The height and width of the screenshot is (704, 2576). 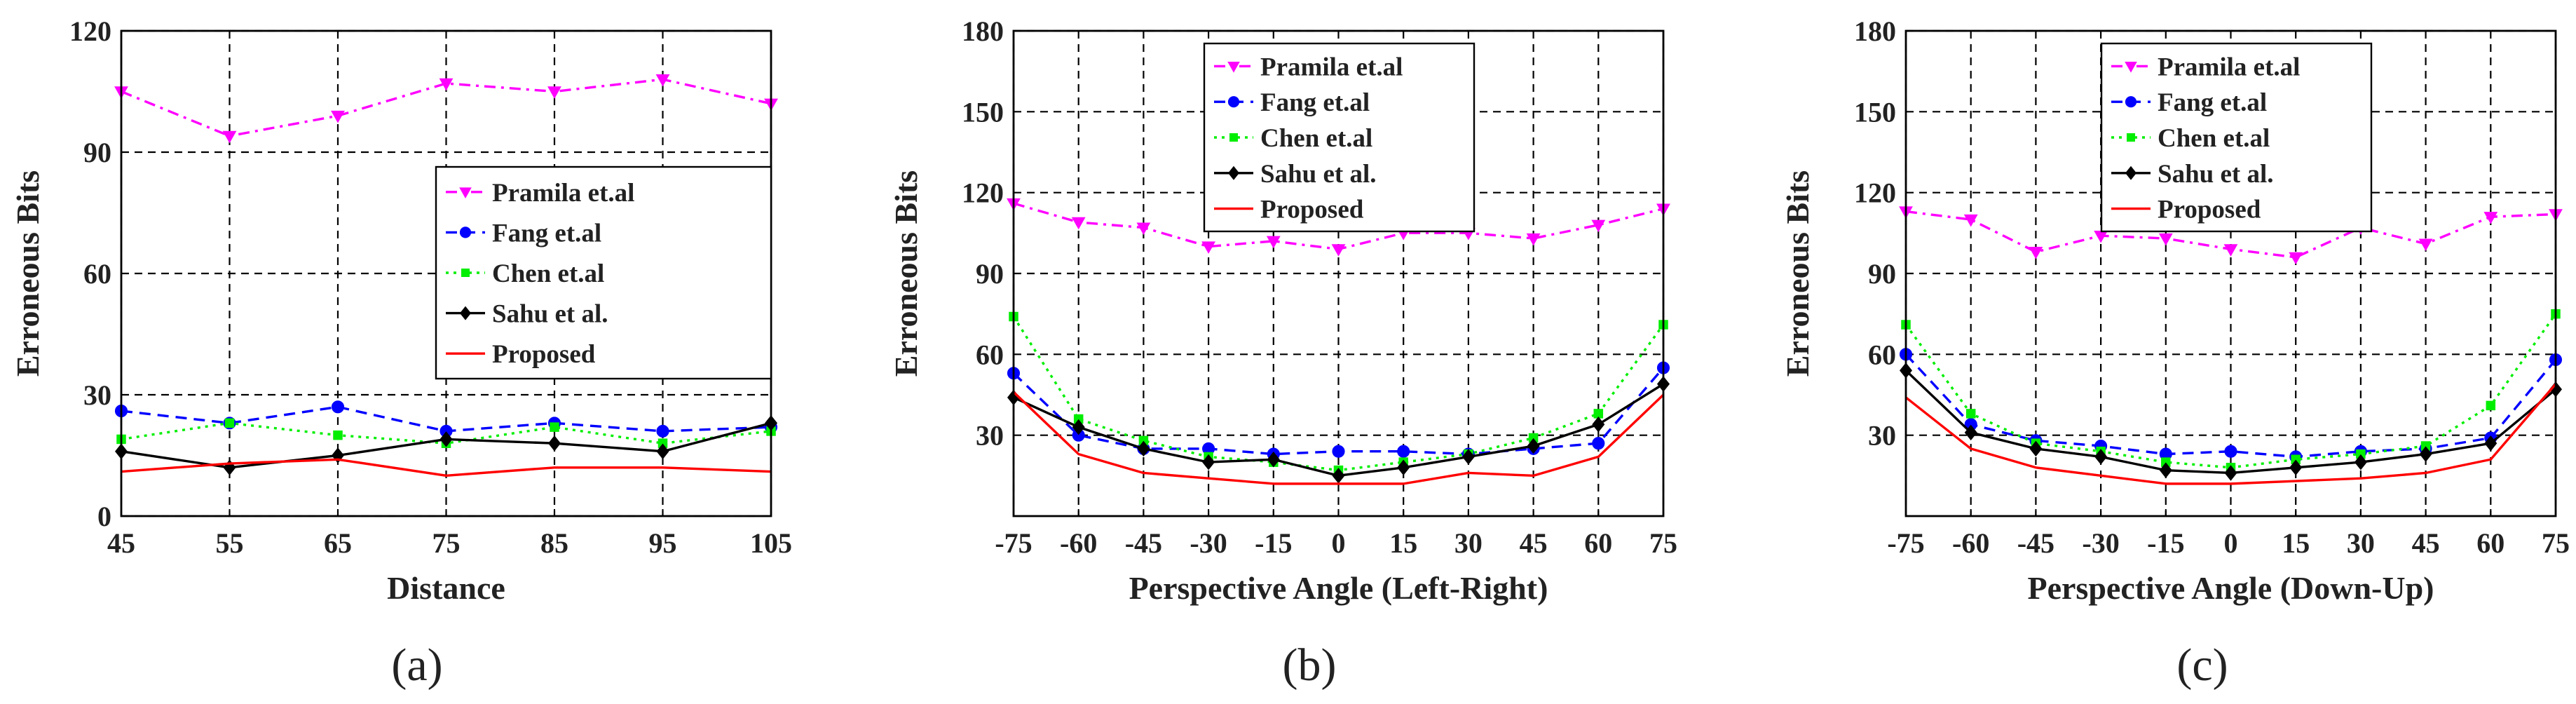 What do you see at coordinates (104, 516) in the screenshot?
I see `y-tick-label: 0` at bounding box center [104, 516].